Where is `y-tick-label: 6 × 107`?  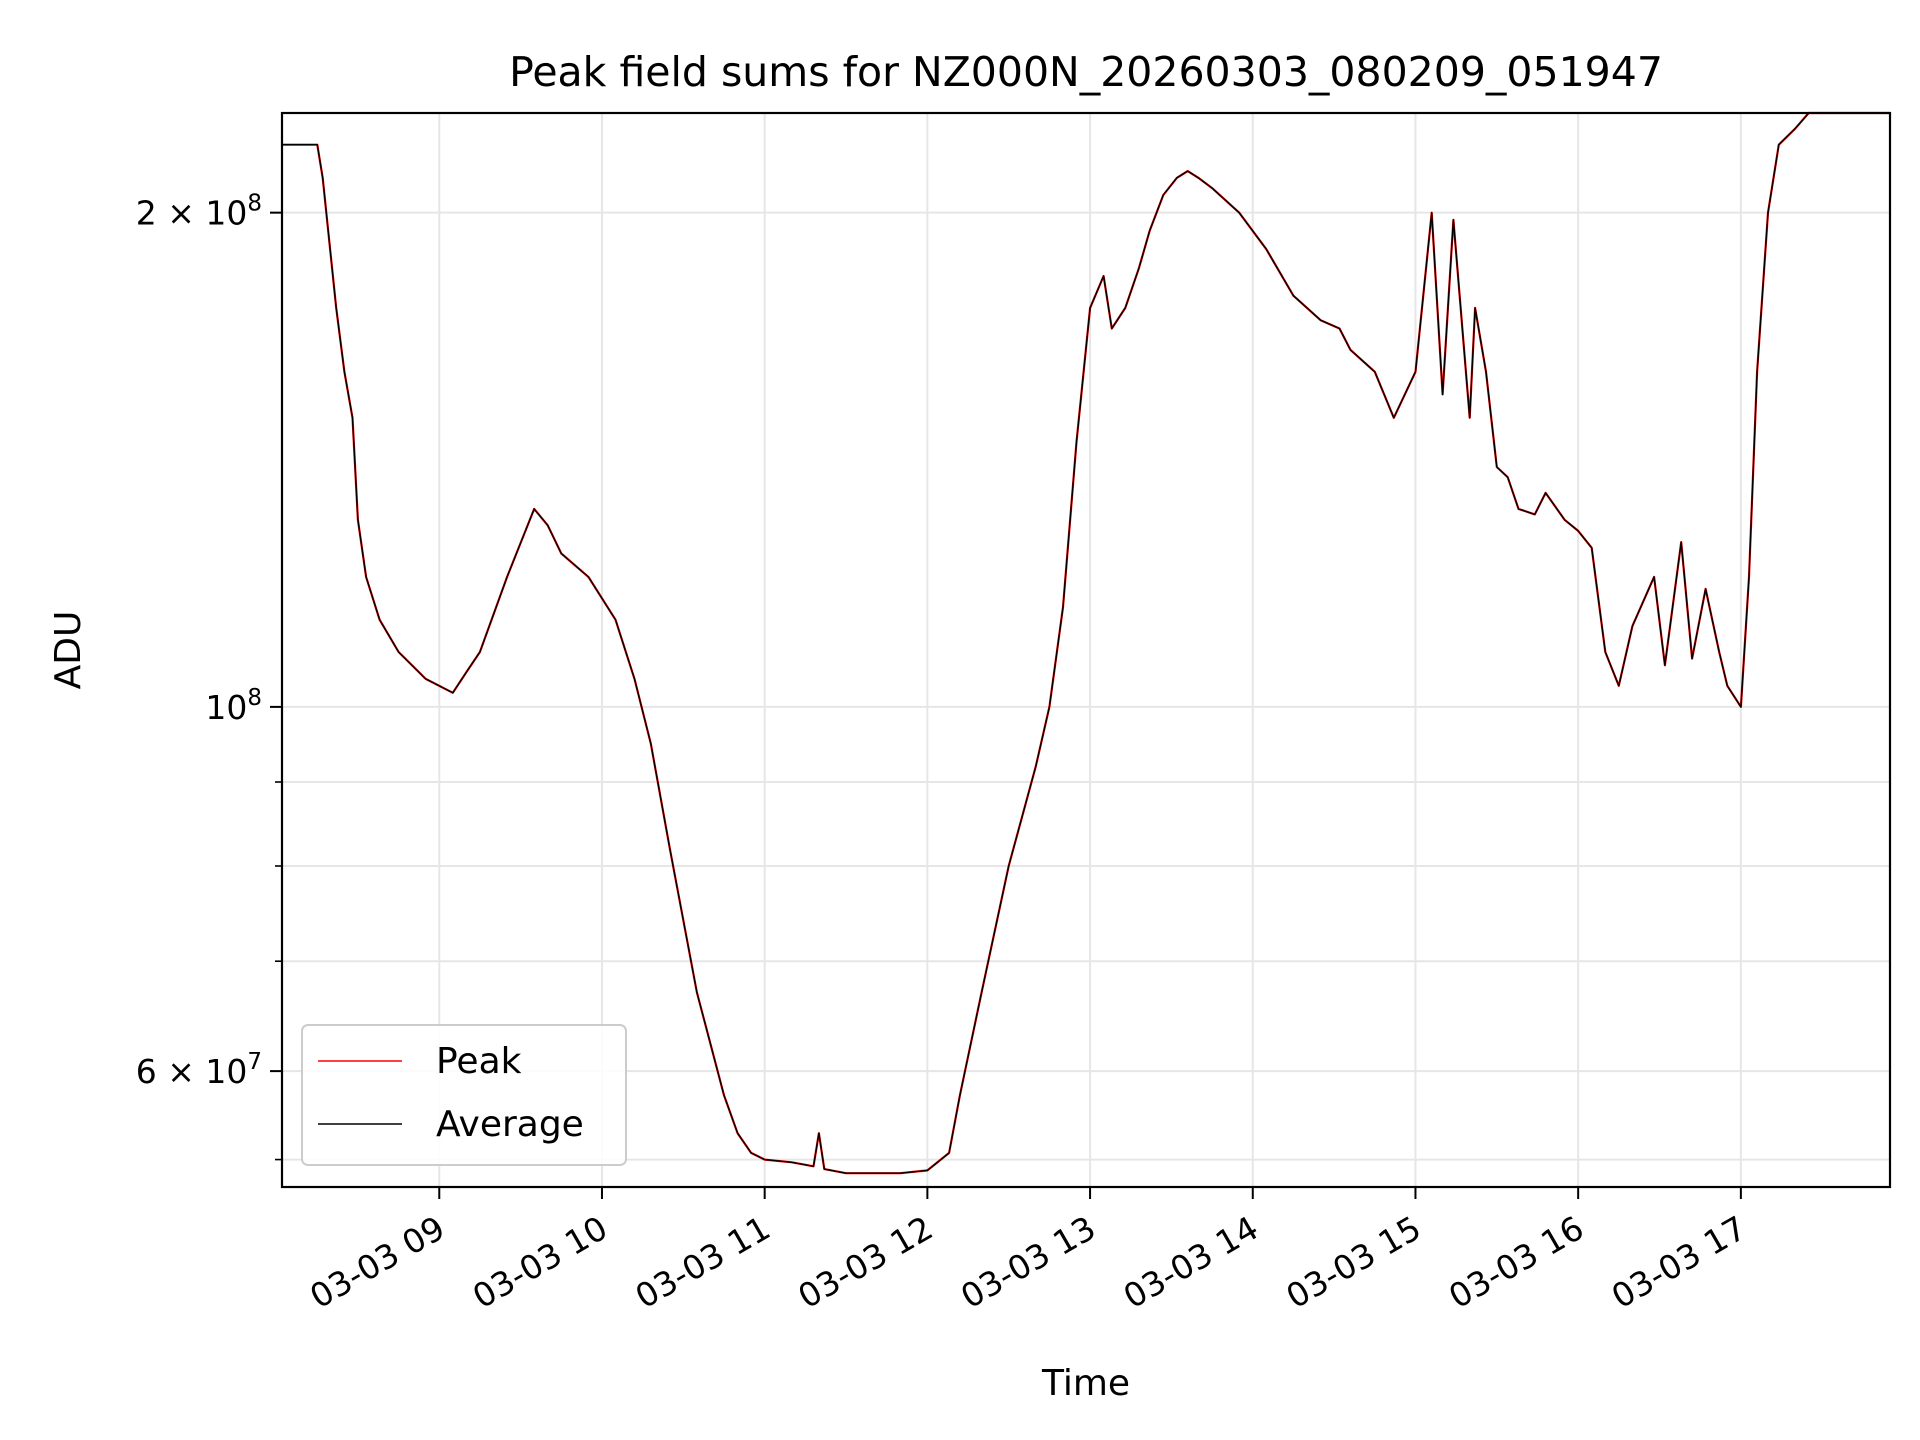 y-tick-label: 6 × 107 is located at coordinates (199, 1070).